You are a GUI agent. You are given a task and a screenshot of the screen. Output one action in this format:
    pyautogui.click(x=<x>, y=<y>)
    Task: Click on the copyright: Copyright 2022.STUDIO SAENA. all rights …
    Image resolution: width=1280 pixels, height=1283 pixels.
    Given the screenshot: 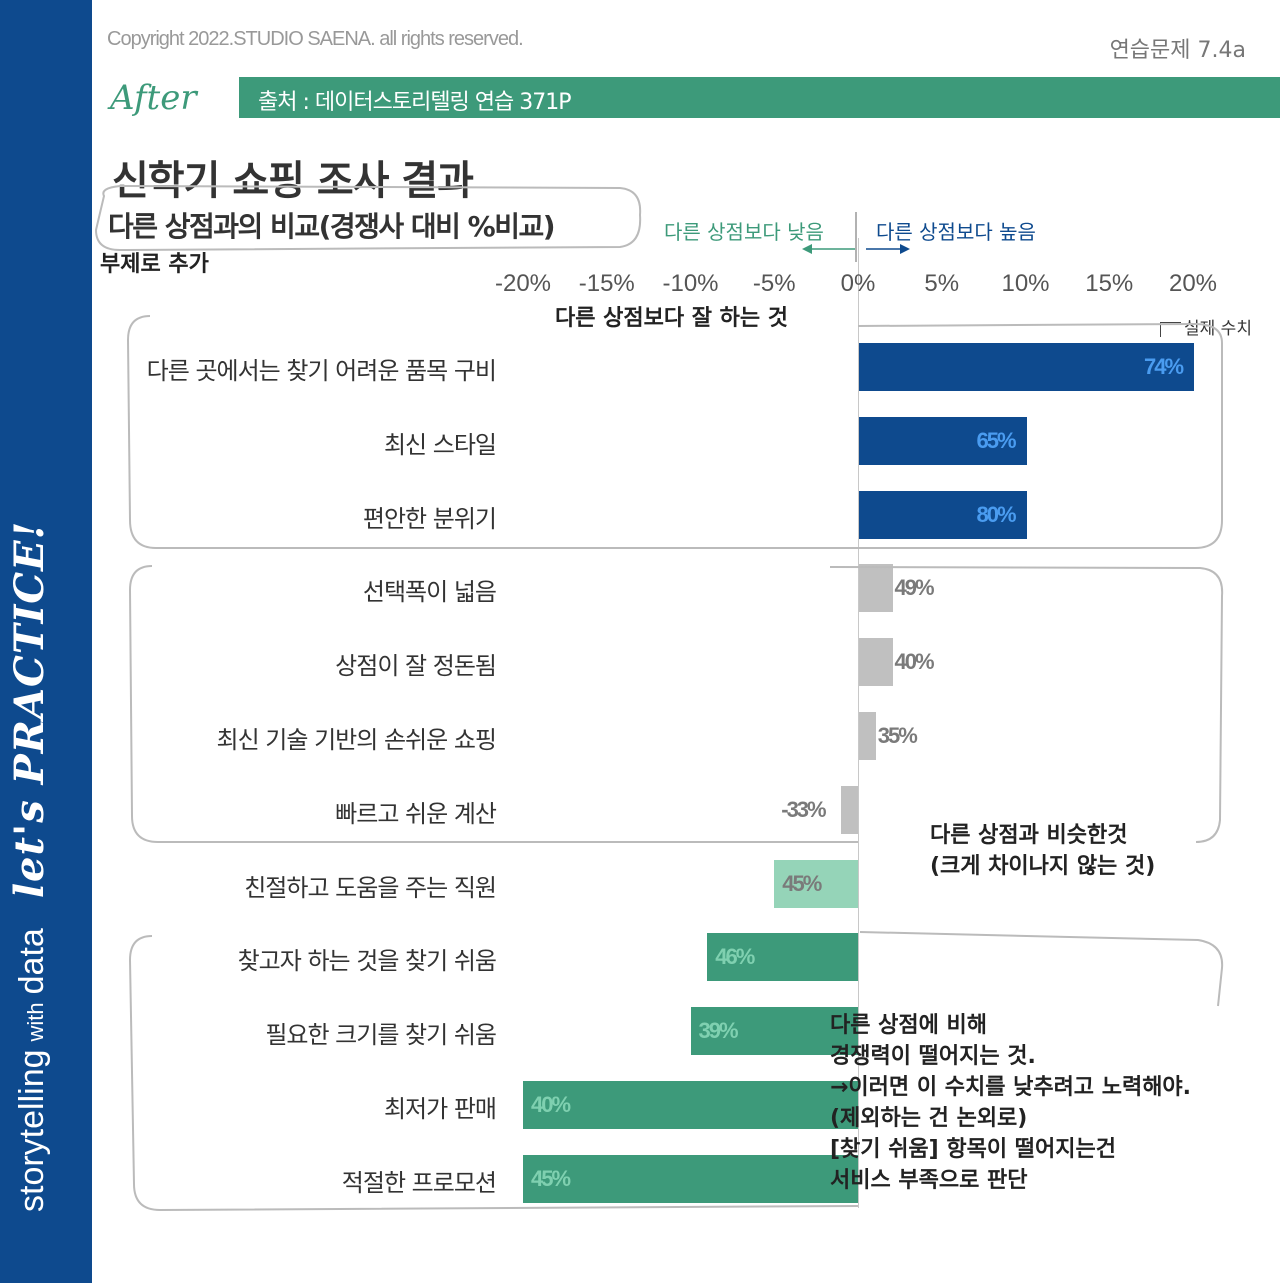 What is the action you would take?
    pyautogui.click(x=315, y=39)
    